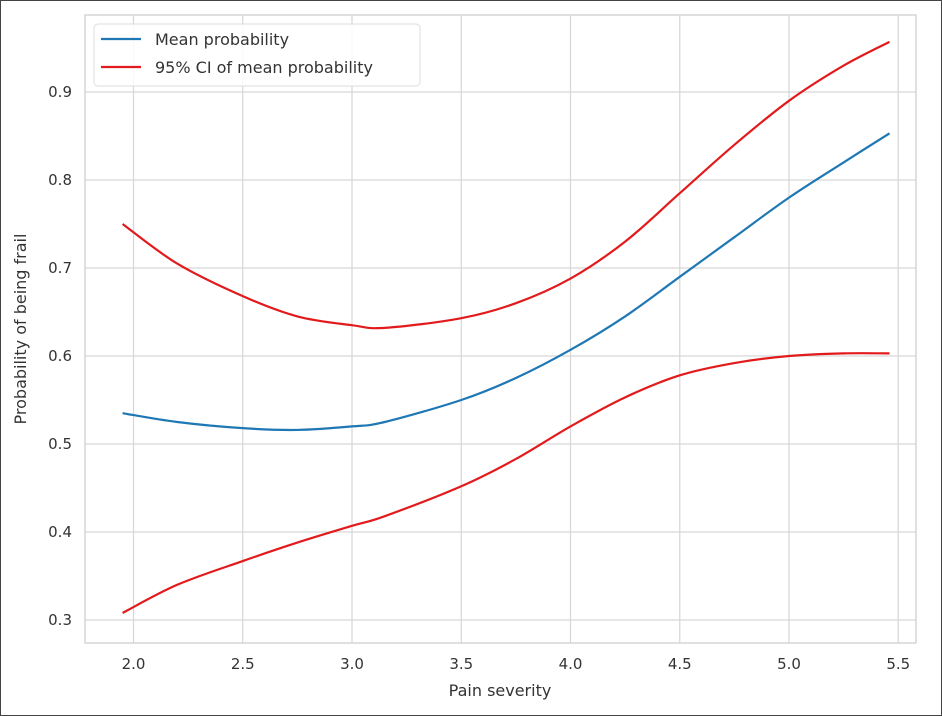 The width and height of the screenshot is (942, 716). What do you see at coordinates (571, 664) in the screenshot?
I see `x-tick-label: 4.0` at bounding box center [571, 664].